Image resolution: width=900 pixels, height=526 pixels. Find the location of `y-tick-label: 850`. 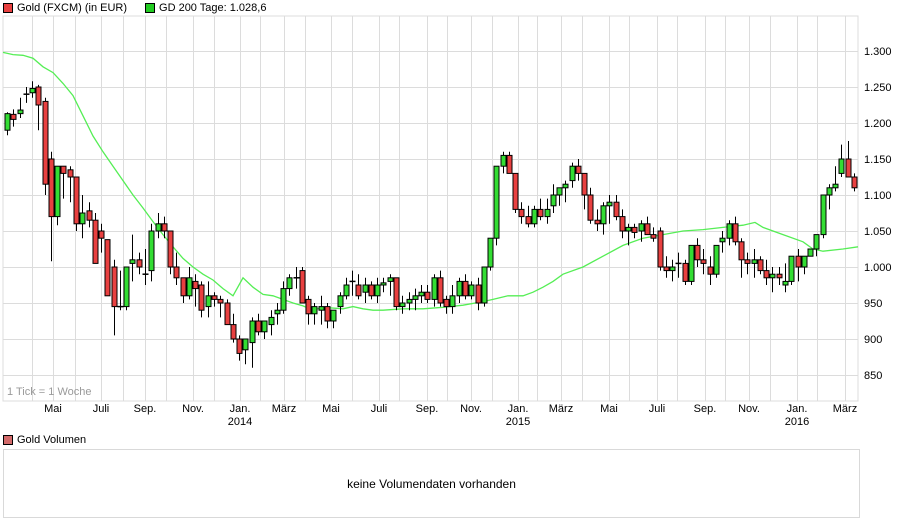

y-tick-label: 850 is located at coordinates (873, 376).